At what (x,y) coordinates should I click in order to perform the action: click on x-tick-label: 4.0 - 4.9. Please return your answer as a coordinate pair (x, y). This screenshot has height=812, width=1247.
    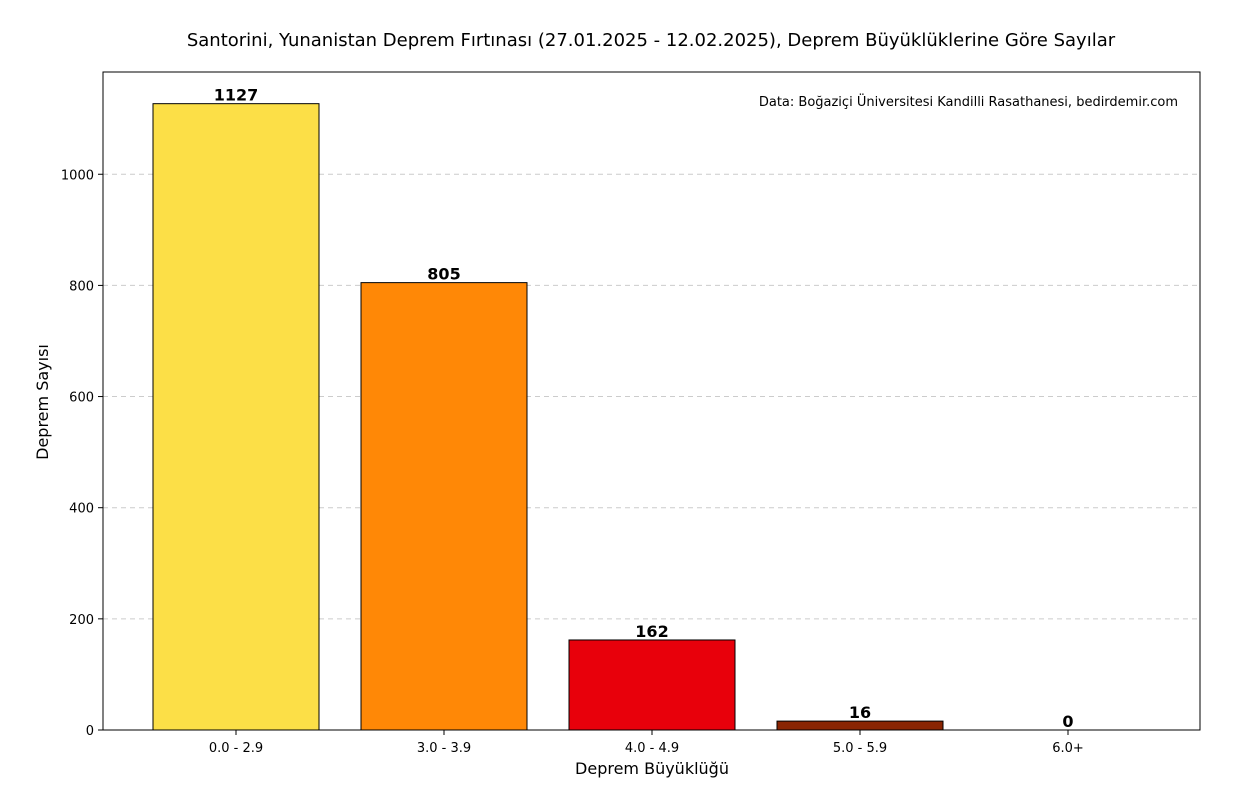
    Looking at the image, I should click on (652, 748).